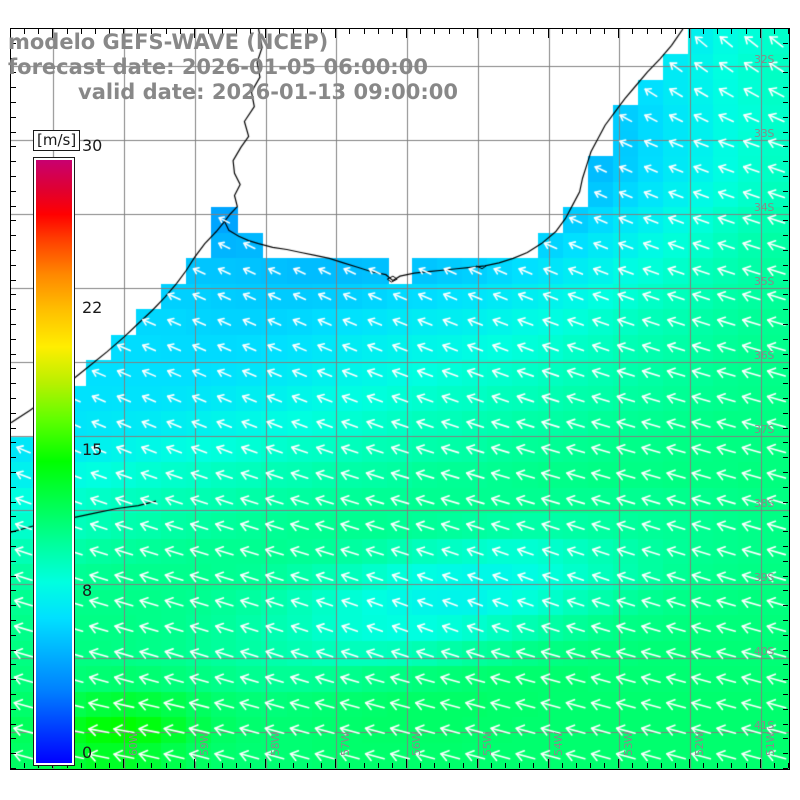 The width and height of the screenshot is (800, 800). What do you see at coordinates (92, 145) in the screenshot?
I see `colorbar-tick-label: 30` at bounding box center [92, 145].